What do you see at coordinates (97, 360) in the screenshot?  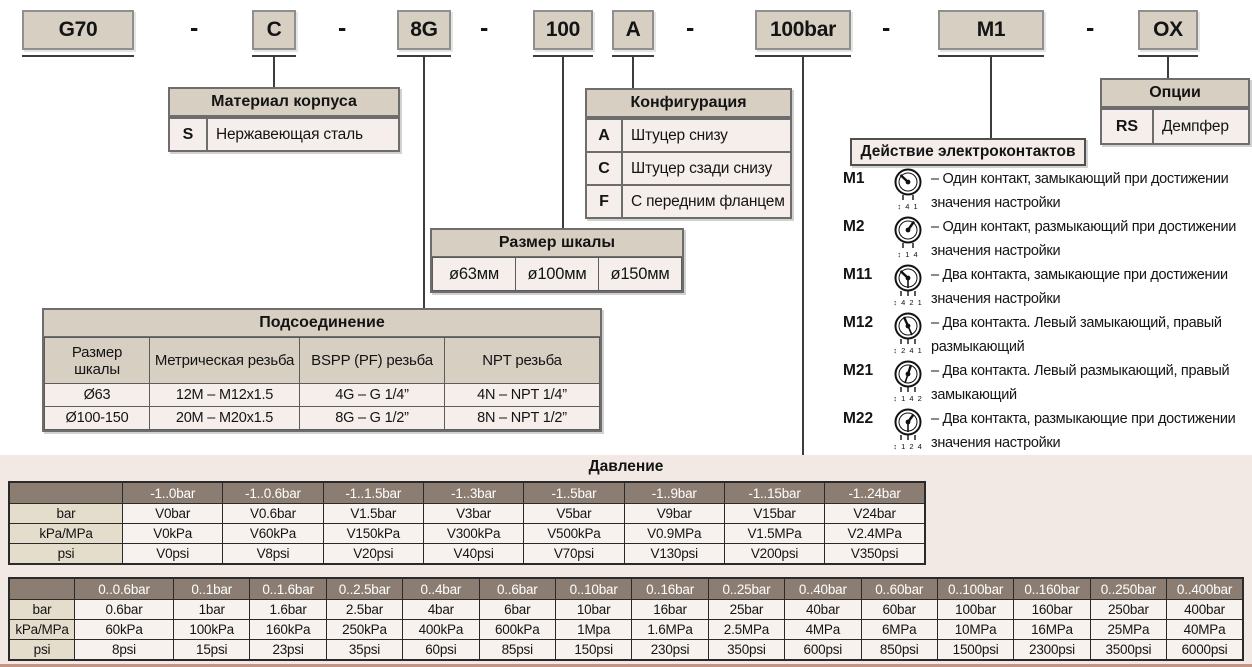 I see `column-header: Размер шкалы` at bounding box center [97, 360].